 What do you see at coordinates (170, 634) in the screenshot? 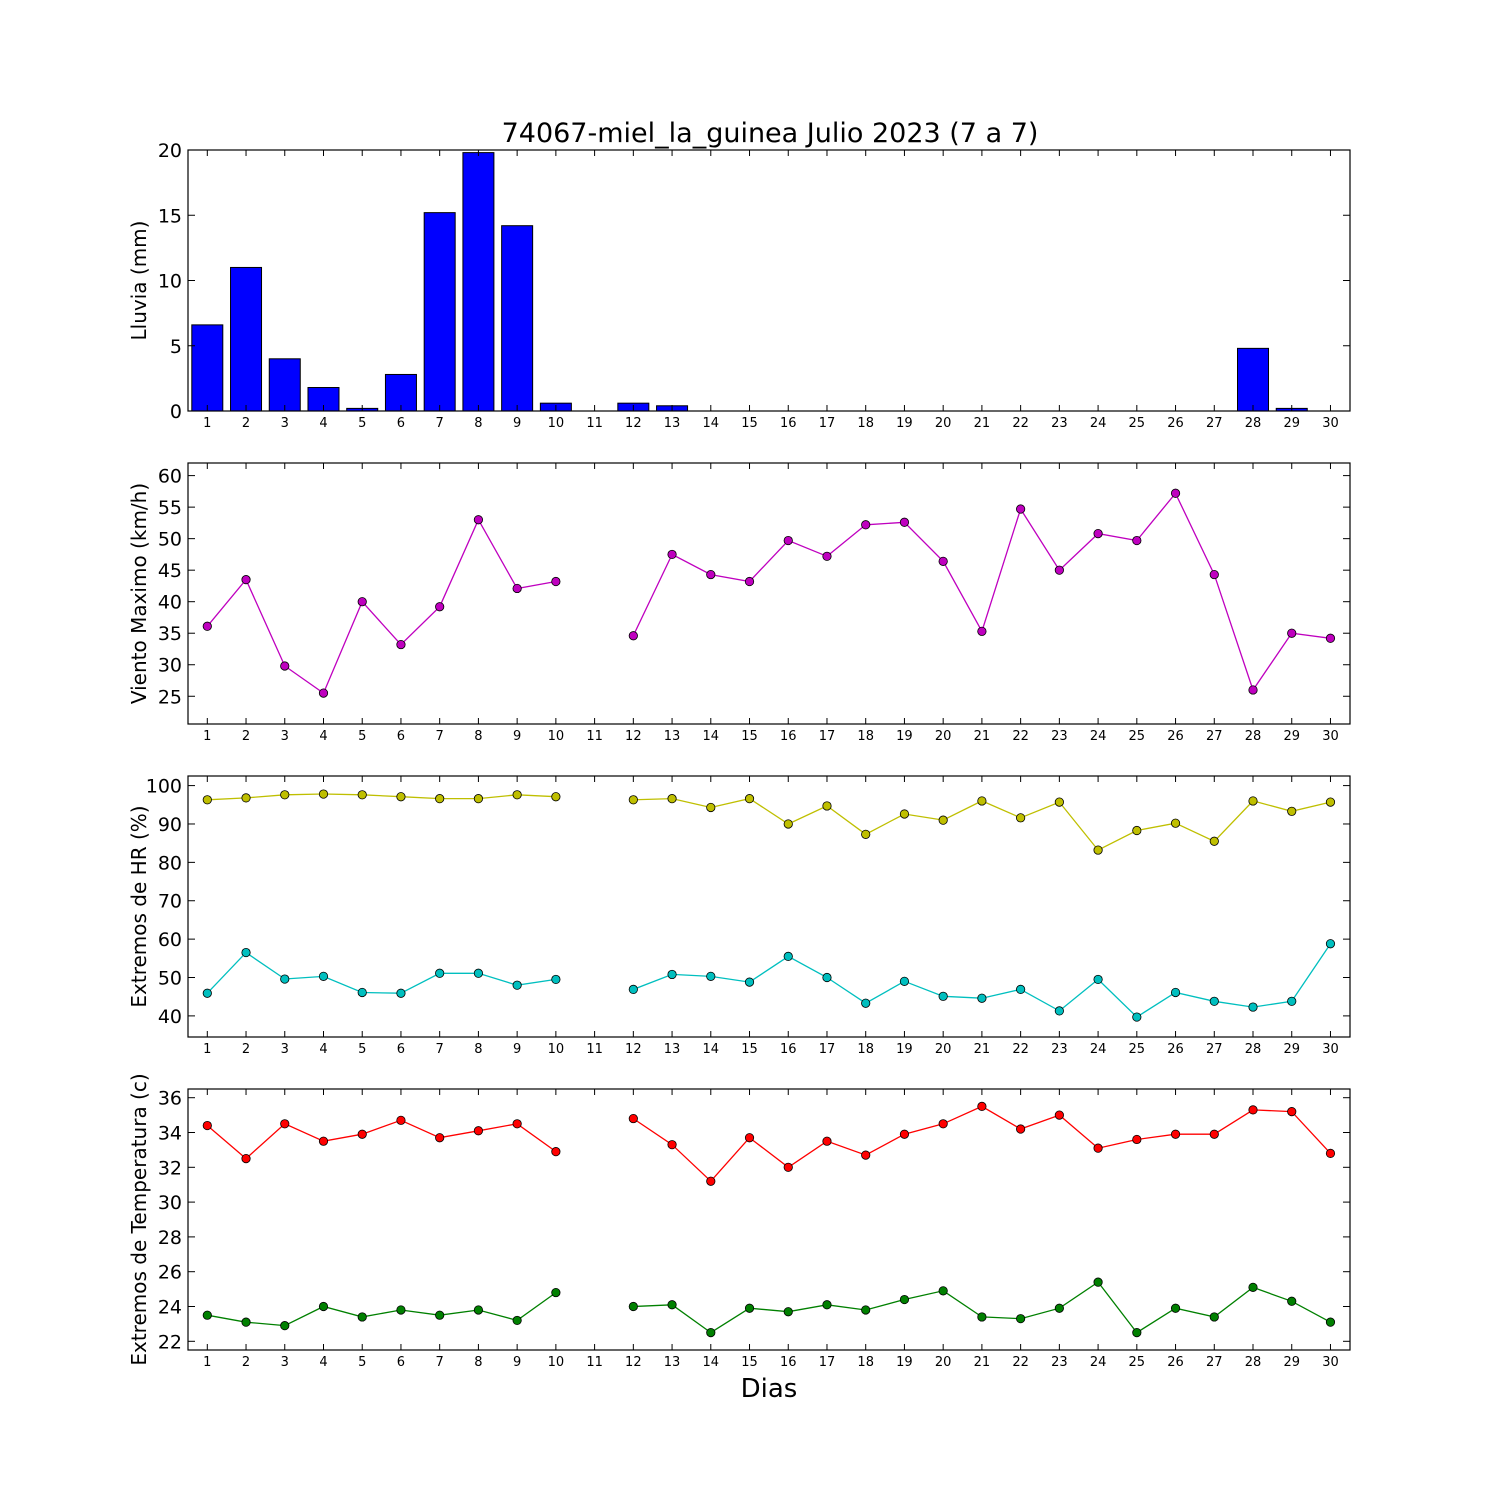
I see `y-tick-label: 35` at bounding box center [170, 634].